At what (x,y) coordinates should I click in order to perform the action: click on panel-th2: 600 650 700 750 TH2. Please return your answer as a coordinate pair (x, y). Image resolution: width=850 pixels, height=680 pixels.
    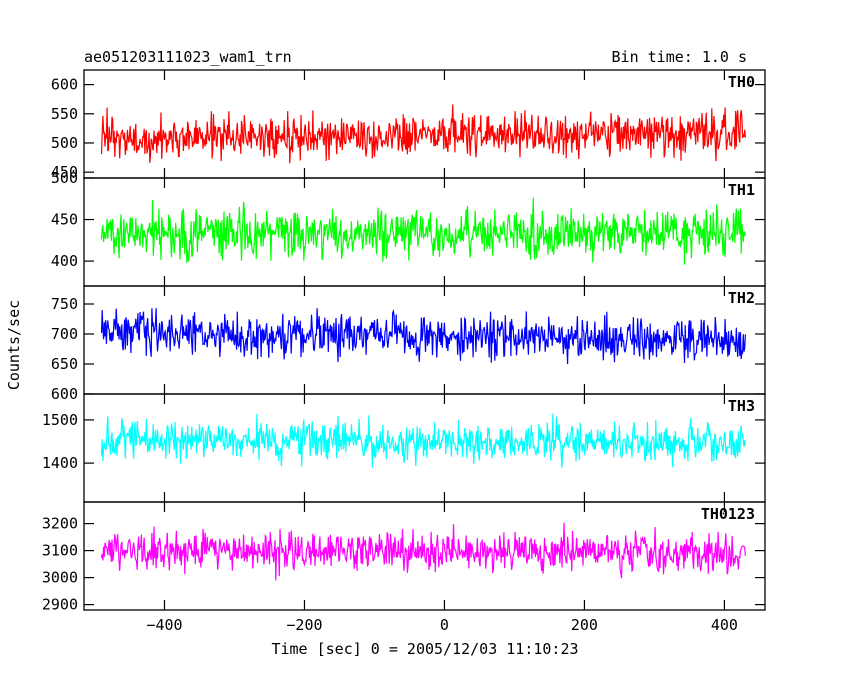
    Looking at the image, I should click on (408, 344).